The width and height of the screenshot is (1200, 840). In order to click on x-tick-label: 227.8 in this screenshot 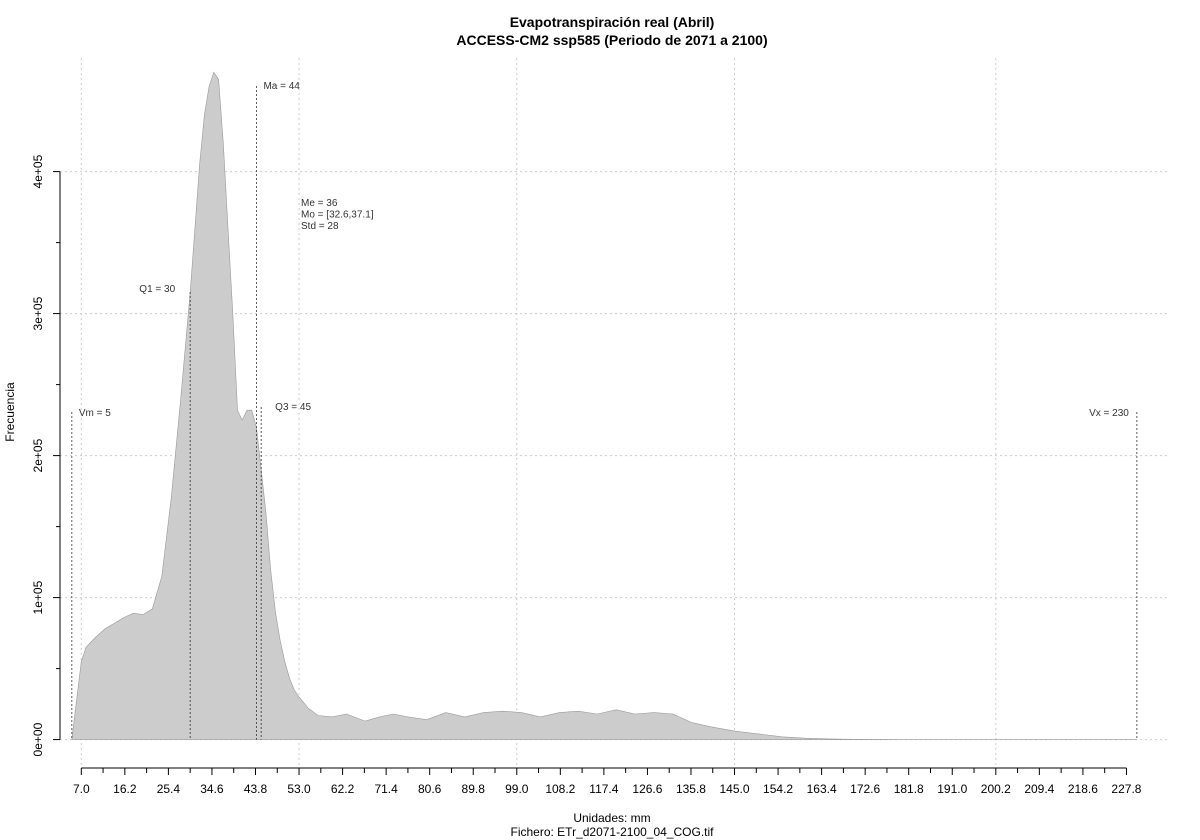, I will do `click(1126, 789)`.